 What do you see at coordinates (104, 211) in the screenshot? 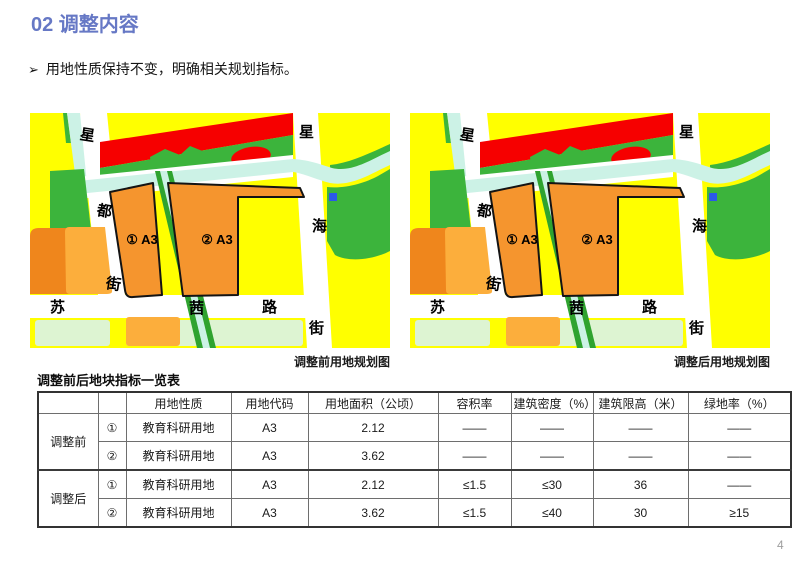
I see `street-label-du: 都` at bounding box center [104, 211].